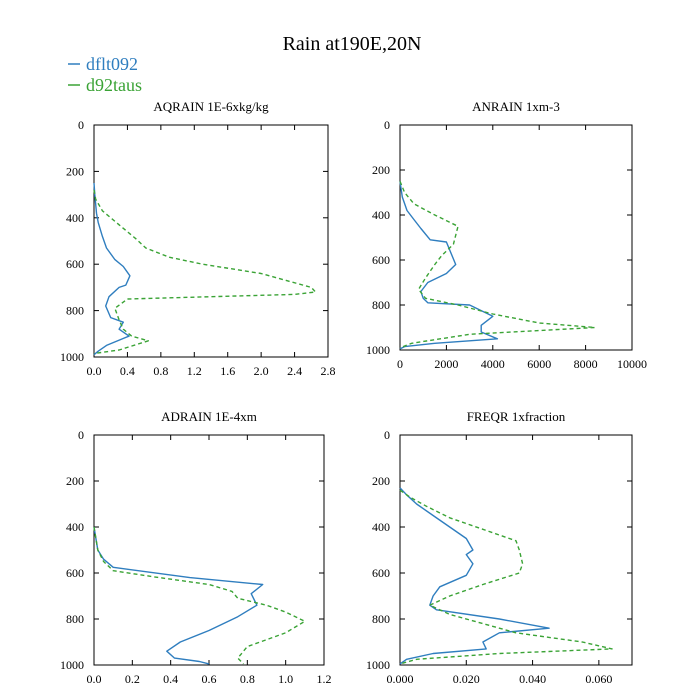  Describe the element at coordinates (352, 44) in the screenshot. I see `figure-title: Rain at190E,20N` at that location.